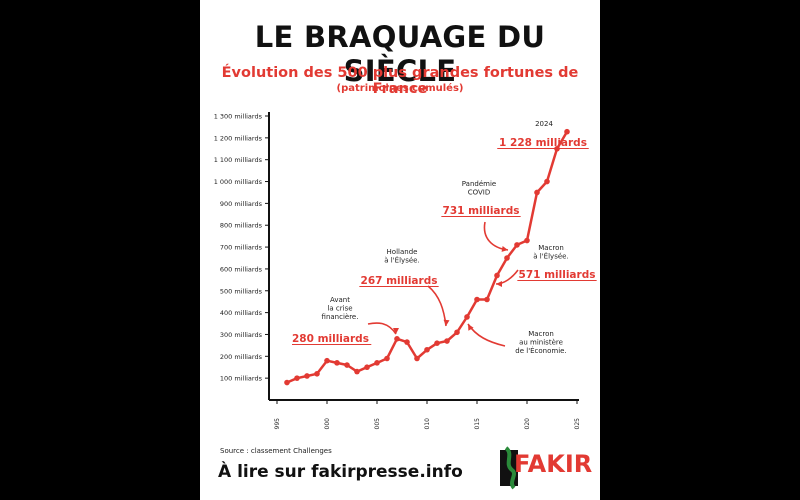  I want to click on annotation-value: 267 milliards, so click(399, 281).